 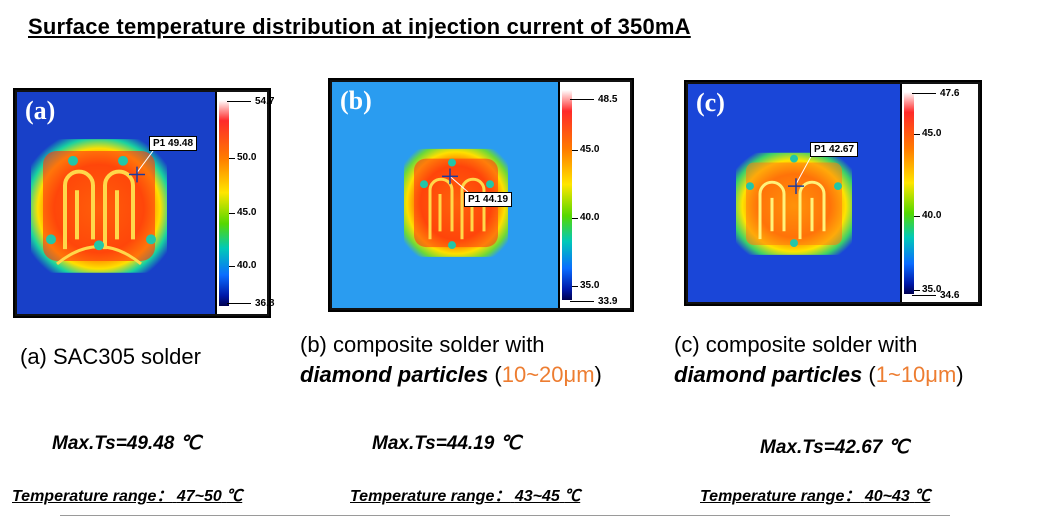 What do you see at coordinates (113, 443) in the screenshot?
I see `max-ts-a-value: Max.Ts=49.48` at bounding box center [113, 443].